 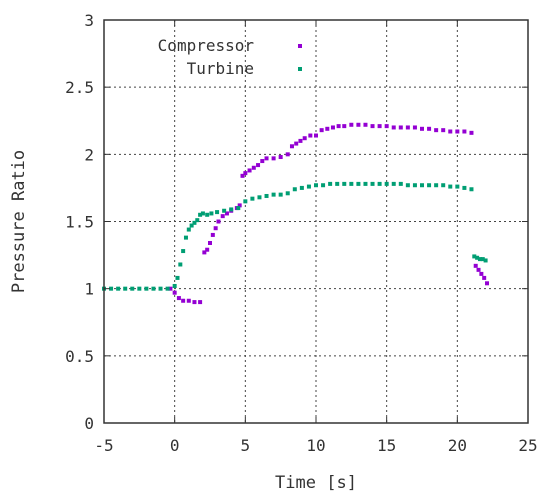 What do you see at coordinates (316, 483) in the screenshot?
I see `x-axis-label: Time [s]` at bounding box center [316, 483].